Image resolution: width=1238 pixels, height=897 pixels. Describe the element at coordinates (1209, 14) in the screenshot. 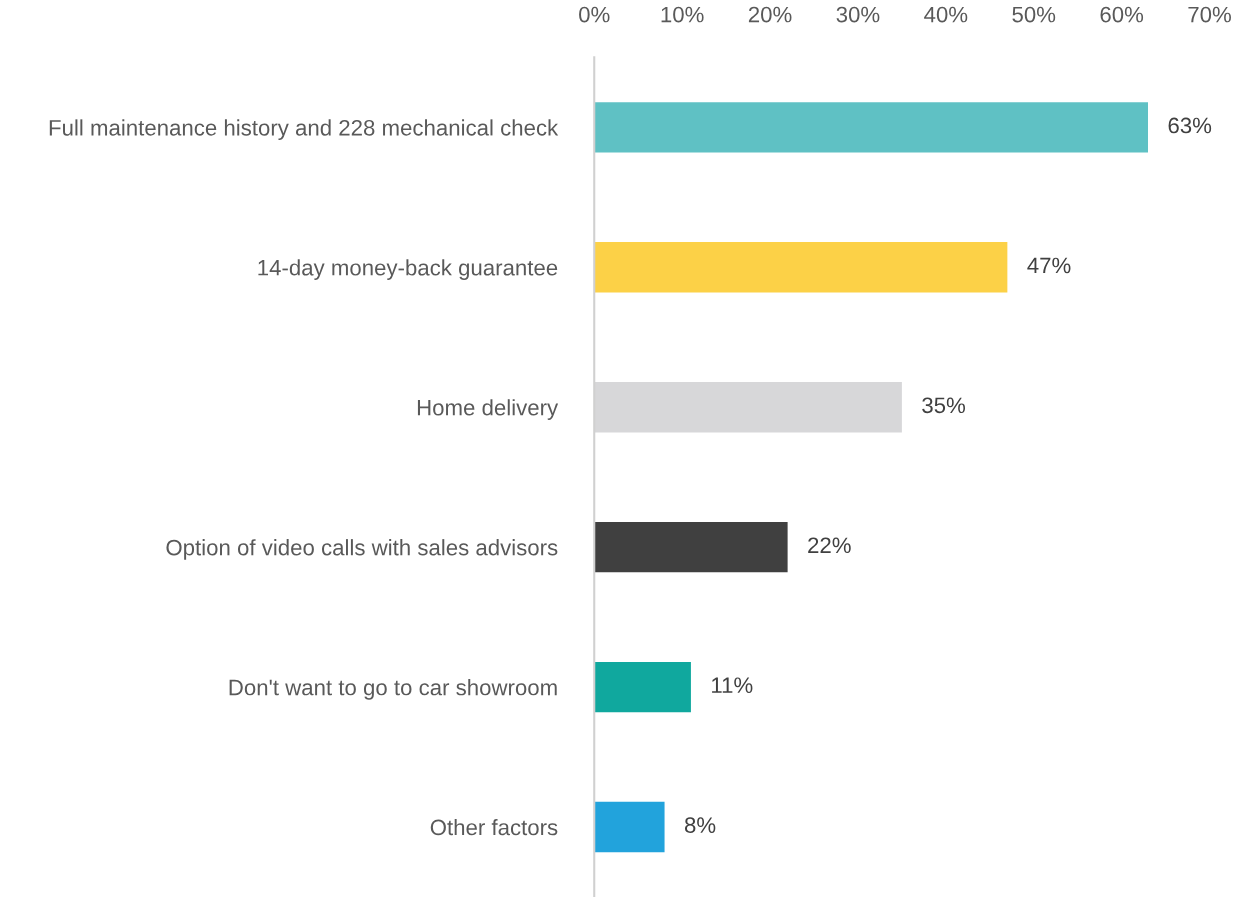

I see `x-tick-label: 70%` at that location.